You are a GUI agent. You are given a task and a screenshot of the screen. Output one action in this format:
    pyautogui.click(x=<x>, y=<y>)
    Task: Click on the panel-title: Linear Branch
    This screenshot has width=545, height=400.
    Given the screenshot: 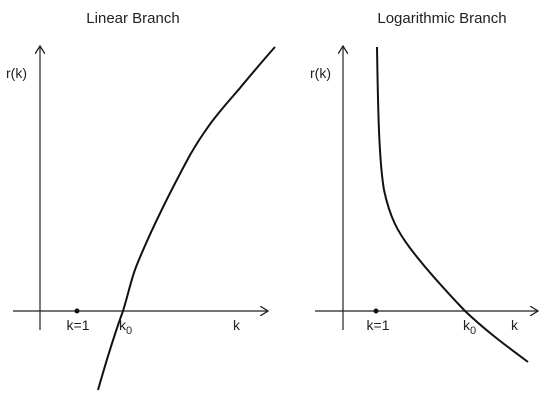 What is the action you would take?
    pyautogui.click(x=132, y=18)
    